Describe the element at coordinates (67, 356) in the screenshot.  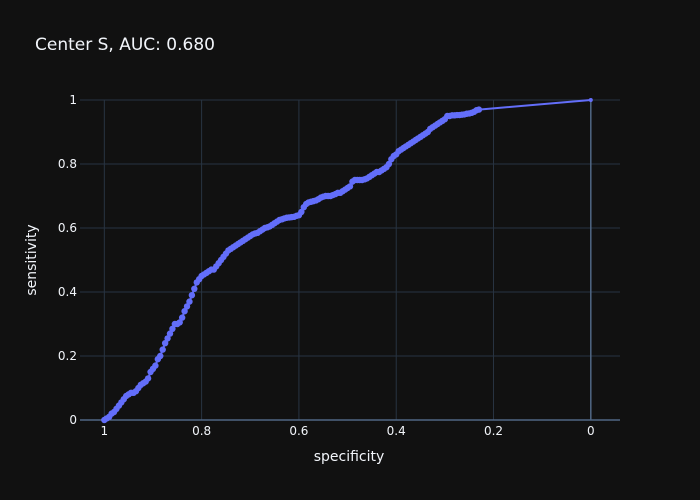
I see `y-tick-label: 0.2` at that location.